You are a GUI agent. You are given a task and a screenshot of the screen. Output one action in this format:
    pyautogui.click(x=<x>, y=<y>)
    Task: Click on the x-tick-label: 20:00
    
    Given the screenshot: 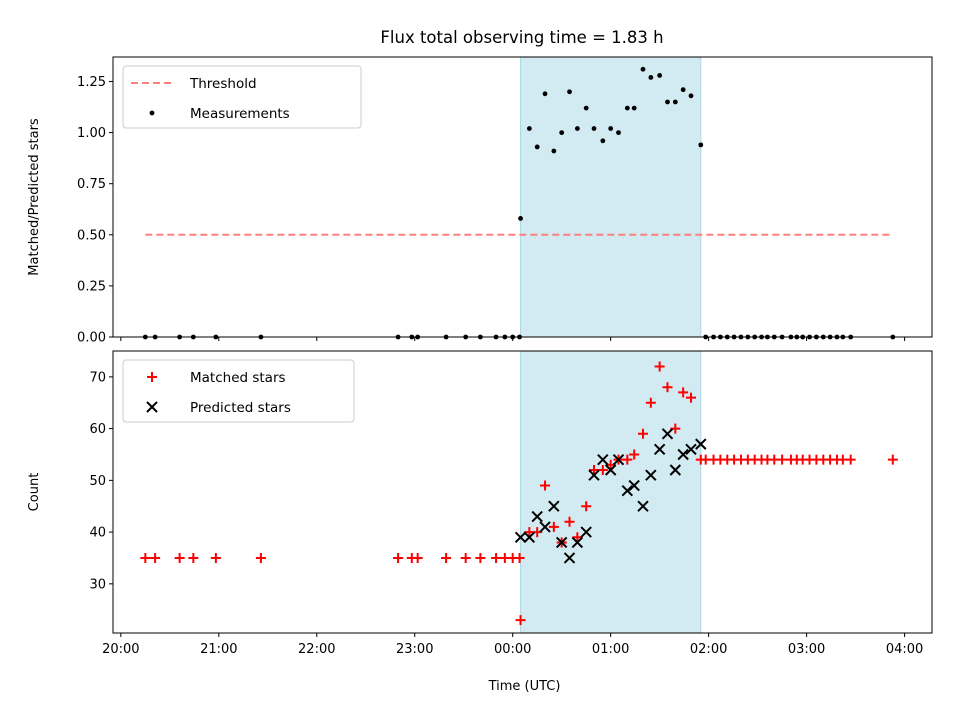 What is the action you would take?
    pyautogui.click(x=120, y=649)
    